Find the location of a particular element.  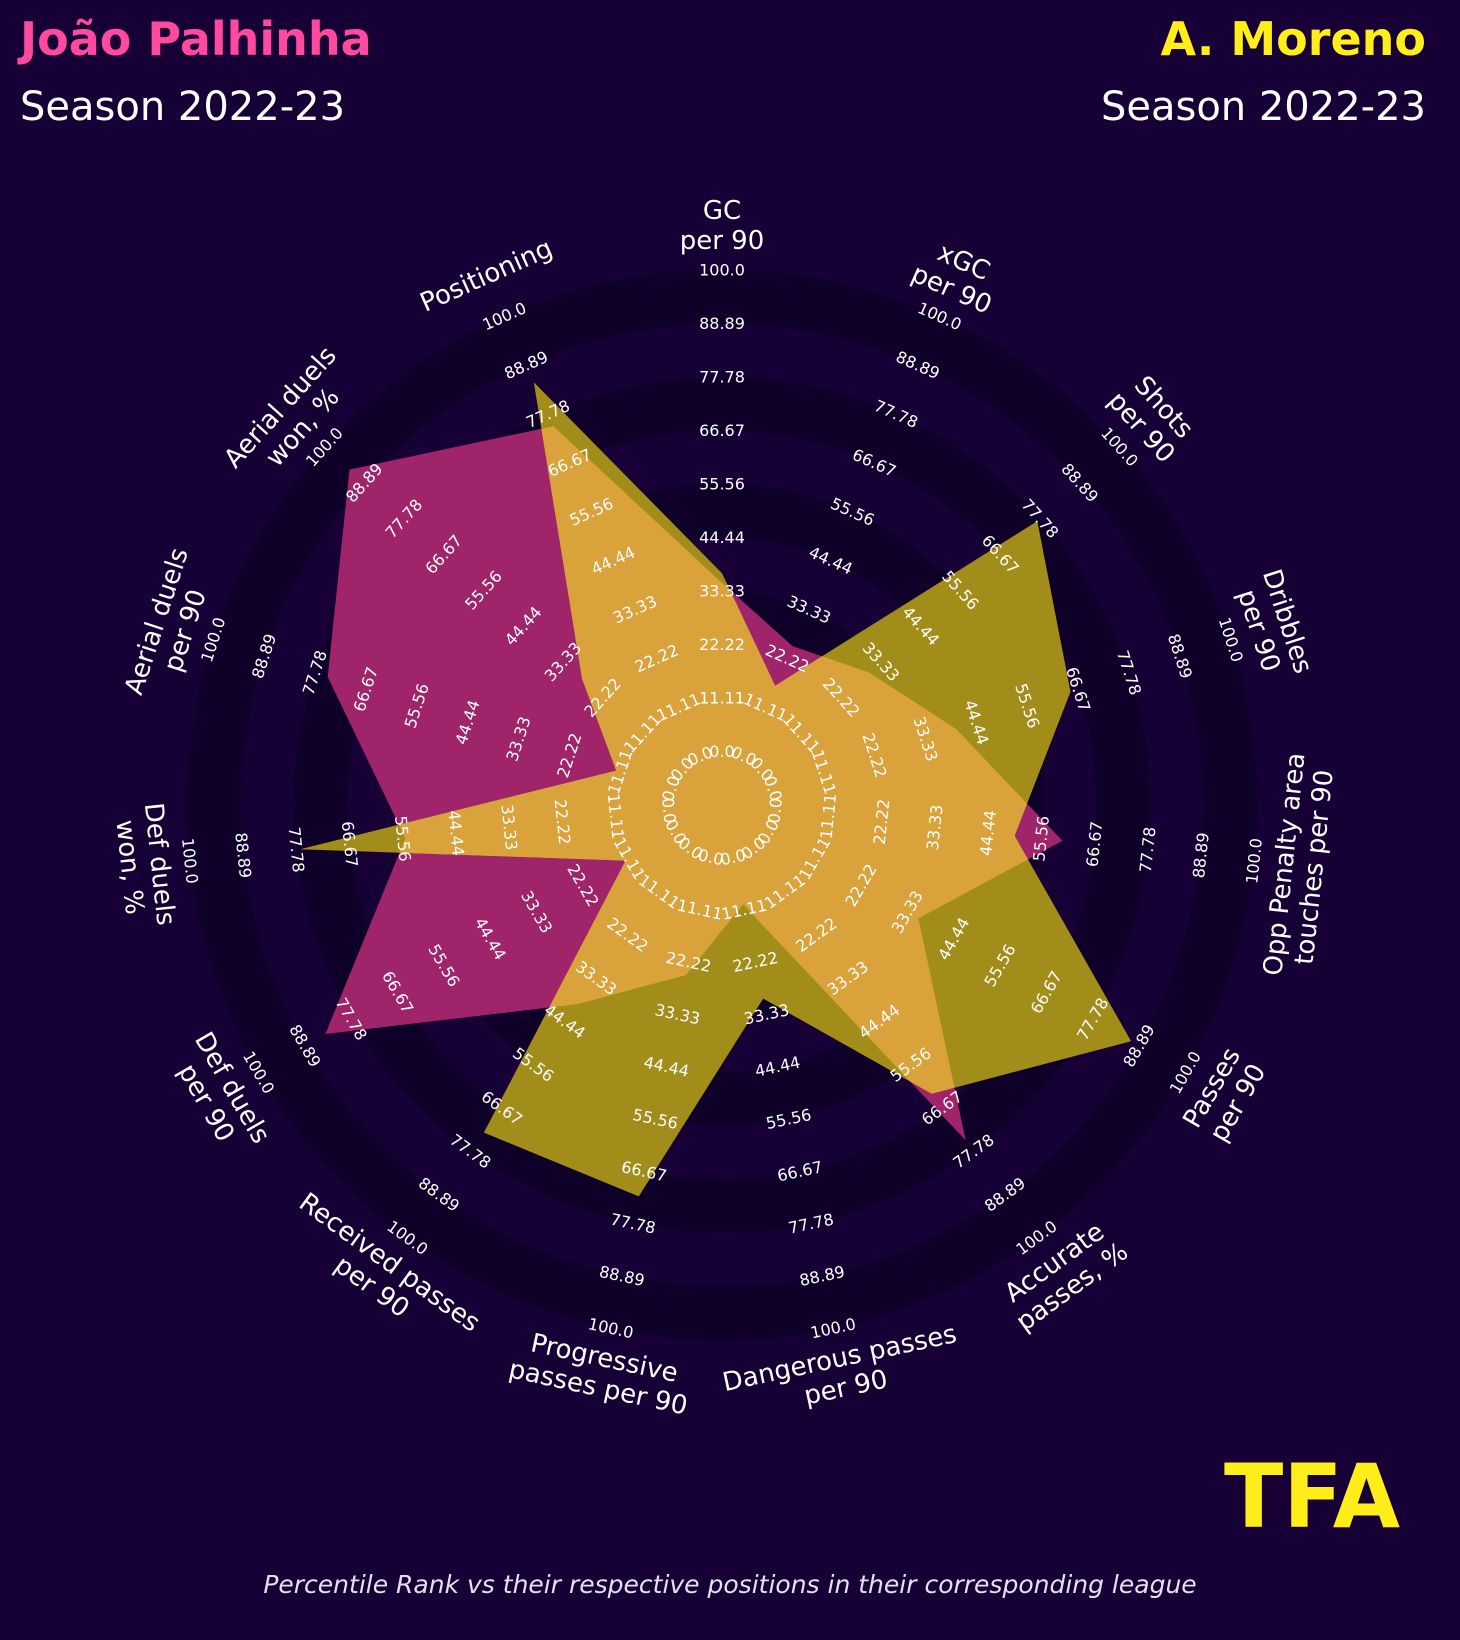

player2-season: Season 2022-23 is located at coordinates (1263, 107).